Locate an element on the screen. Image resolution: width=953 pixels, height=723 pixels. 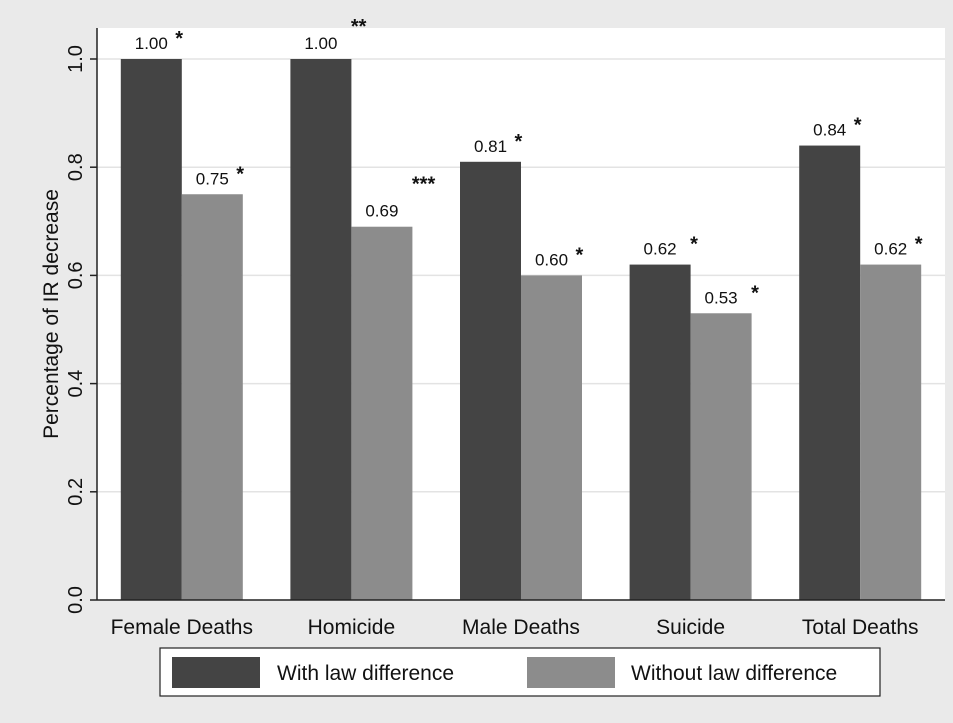
legend-label-with-law: With law difference is located at coordinates (365, 673).